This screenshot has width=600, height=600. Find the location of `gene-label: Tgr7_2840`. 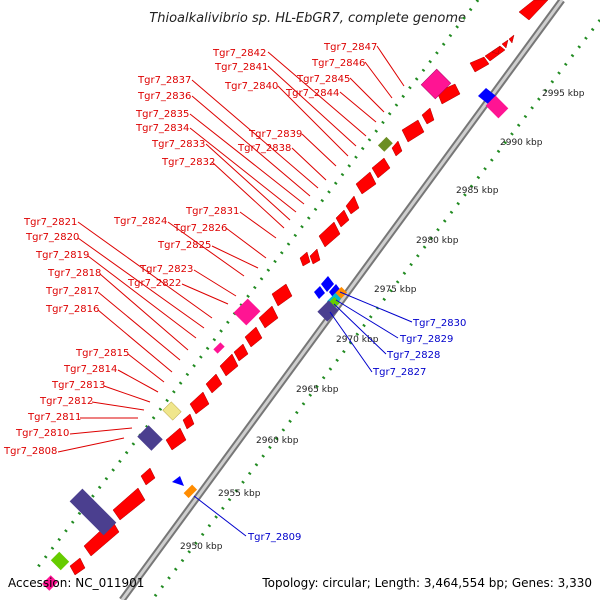

gene-label: Tgr7_2840 is located at coordinates (251, 86).